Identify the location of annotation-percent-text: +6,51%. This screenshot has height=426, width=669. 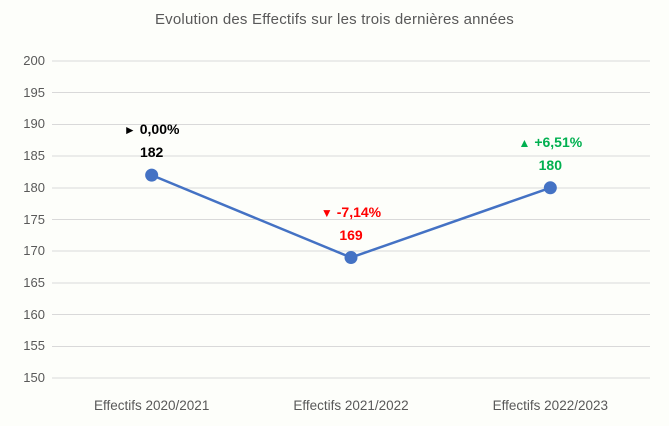
(558, 141).